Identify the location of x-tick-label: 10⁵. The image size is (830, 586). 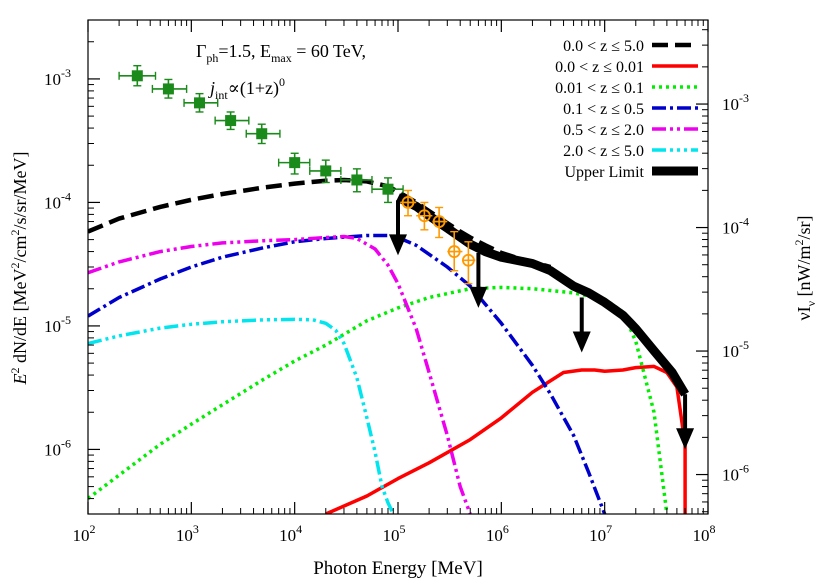
(394, 533).